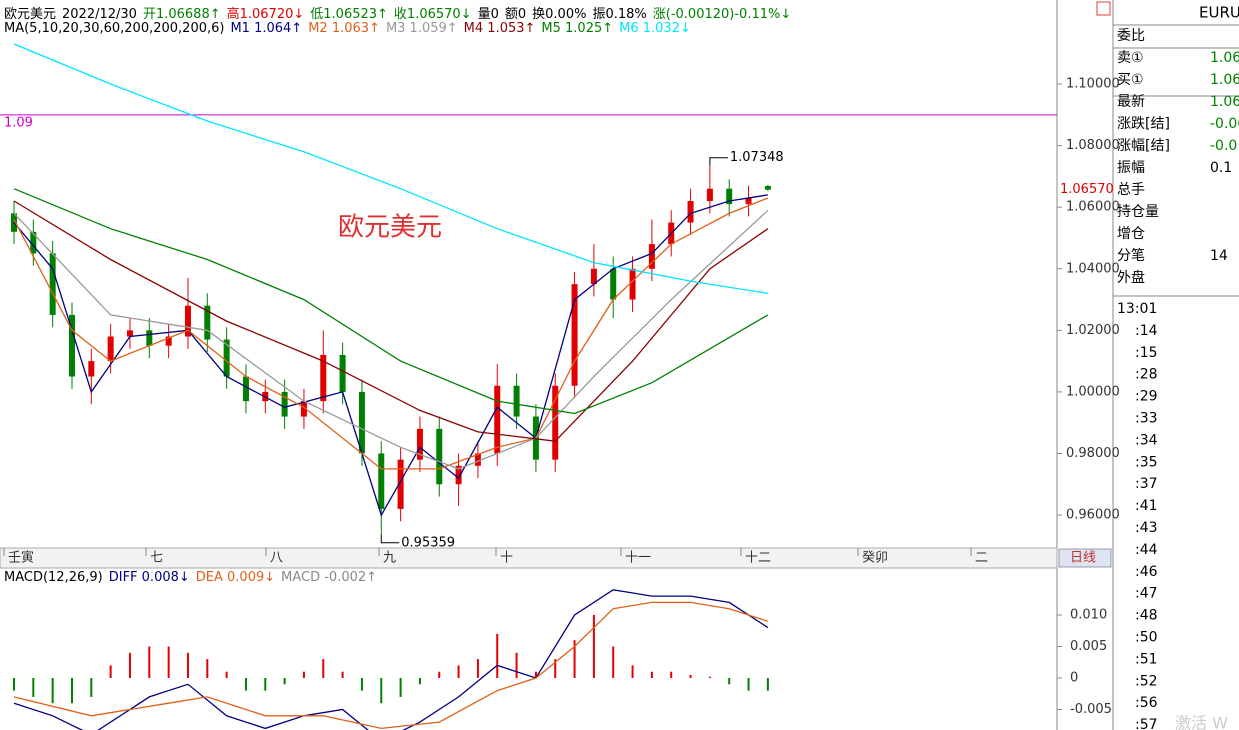 The image size is (1239, 730). Describe the element at coordinates (1137, 309) in the screenshot. I see `tick-time: 13:01` at that location.